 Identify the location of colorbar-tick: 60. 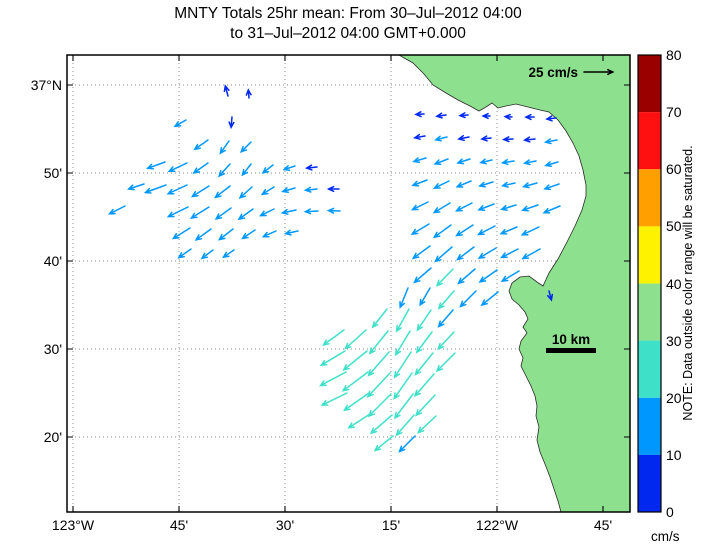
(674, 169).